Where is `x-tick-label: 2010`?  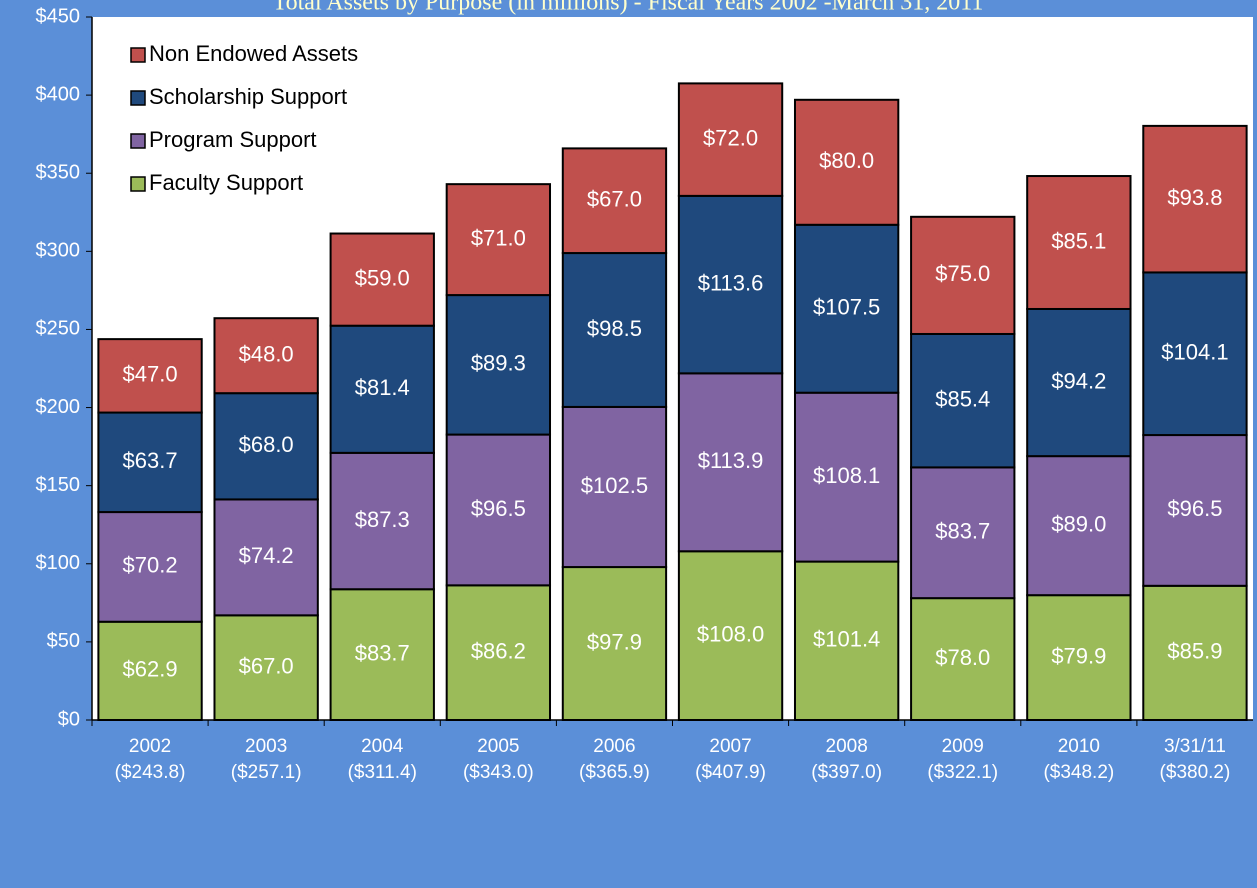 x-tick-label: 2010 is located at coordinates (1079, 746).